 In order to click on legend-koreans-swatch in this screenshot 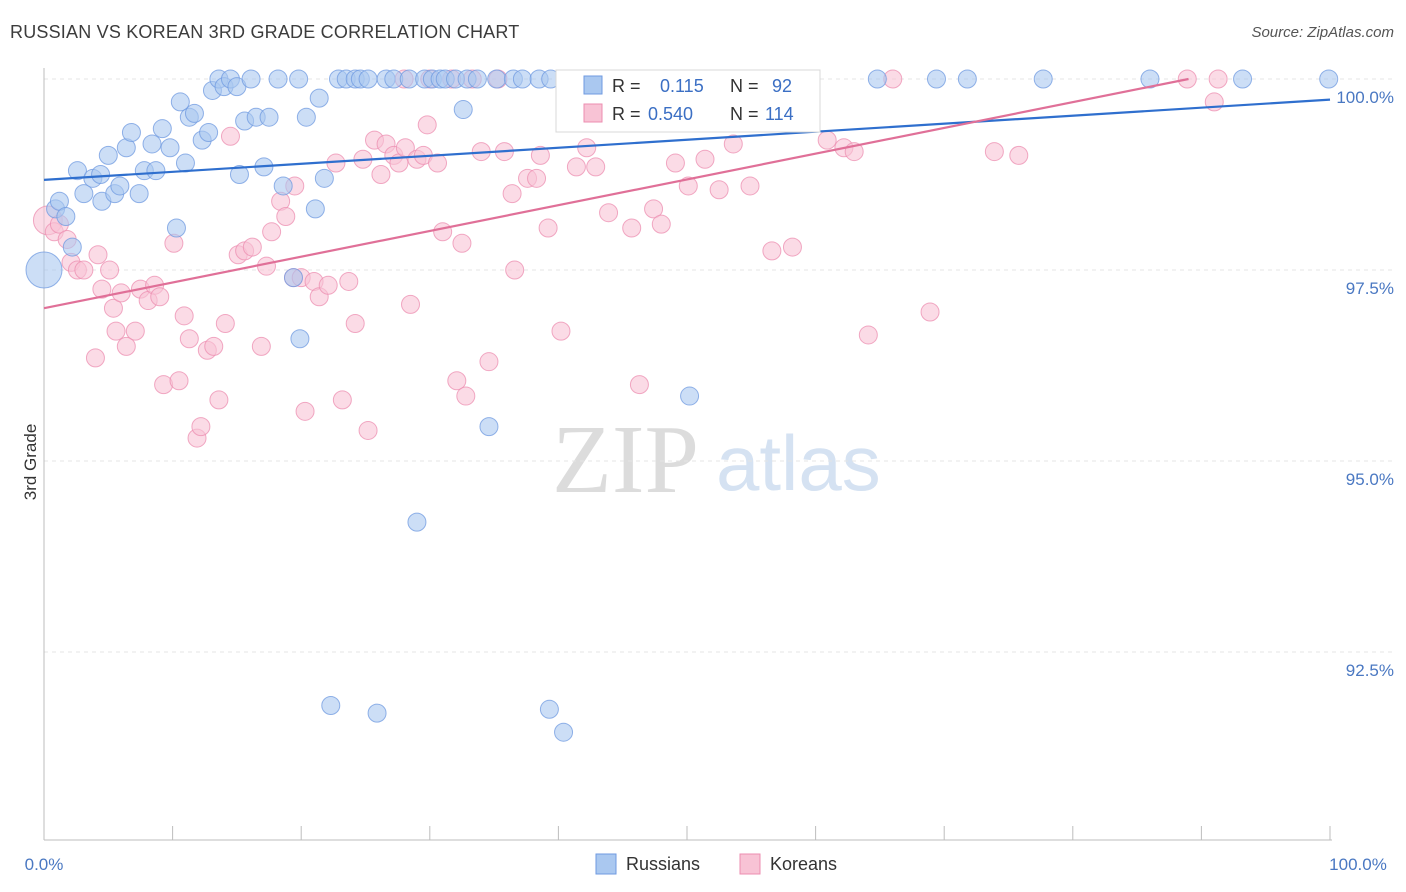, I will do `click(750, 864)`.